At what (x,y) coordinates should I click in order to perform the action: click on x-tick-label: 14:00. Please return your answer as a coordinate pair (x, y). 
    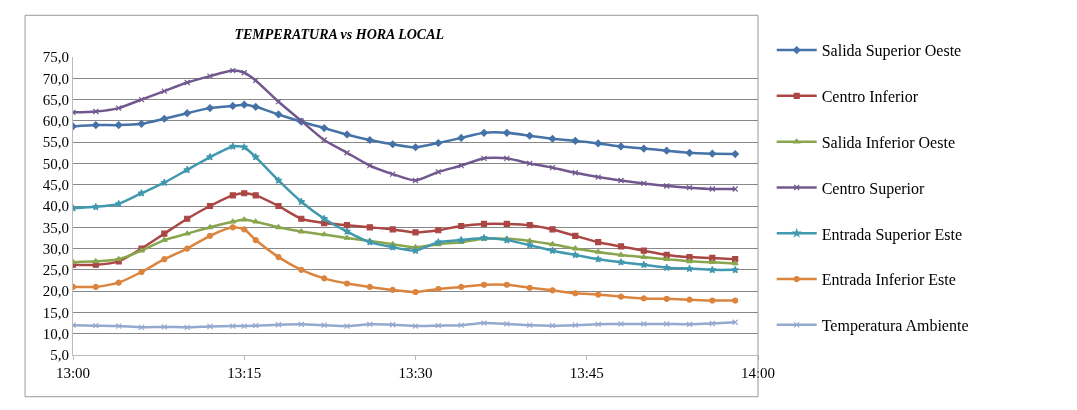
    Looking at the image, I should click on (758, 373).